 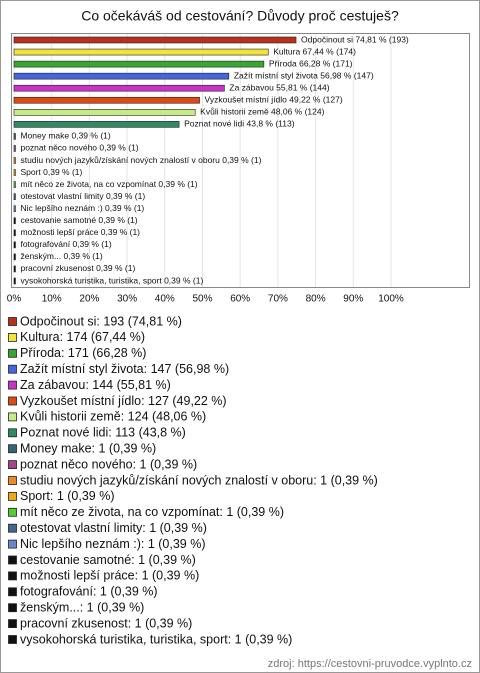 What do you see at coordinates (391, 299) in the screenshot?
I see `x-tick-label: 100%` at bounding box center [391, 299].